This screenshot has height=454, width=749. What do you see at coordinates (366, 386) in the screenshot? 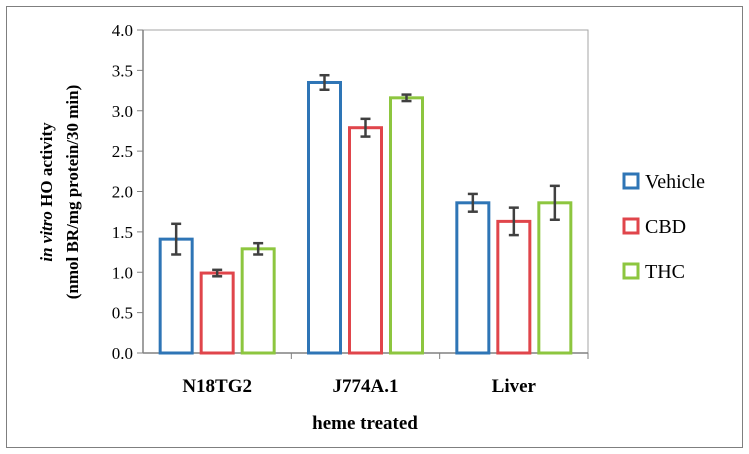
I see `x-category-label: J774A.1` at bounding box center [366, 386].